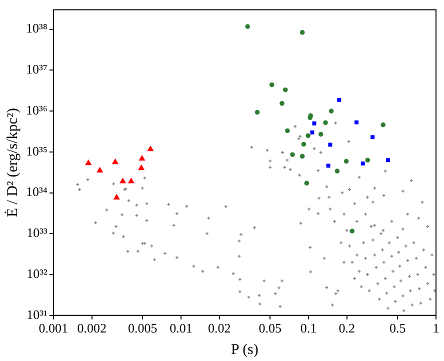 Image resolution: width=444 pixels, height=361 pixels. Describe the element at coordinates (436, 328) in the screenshot. I see `x-tick-label: 1` at that location.